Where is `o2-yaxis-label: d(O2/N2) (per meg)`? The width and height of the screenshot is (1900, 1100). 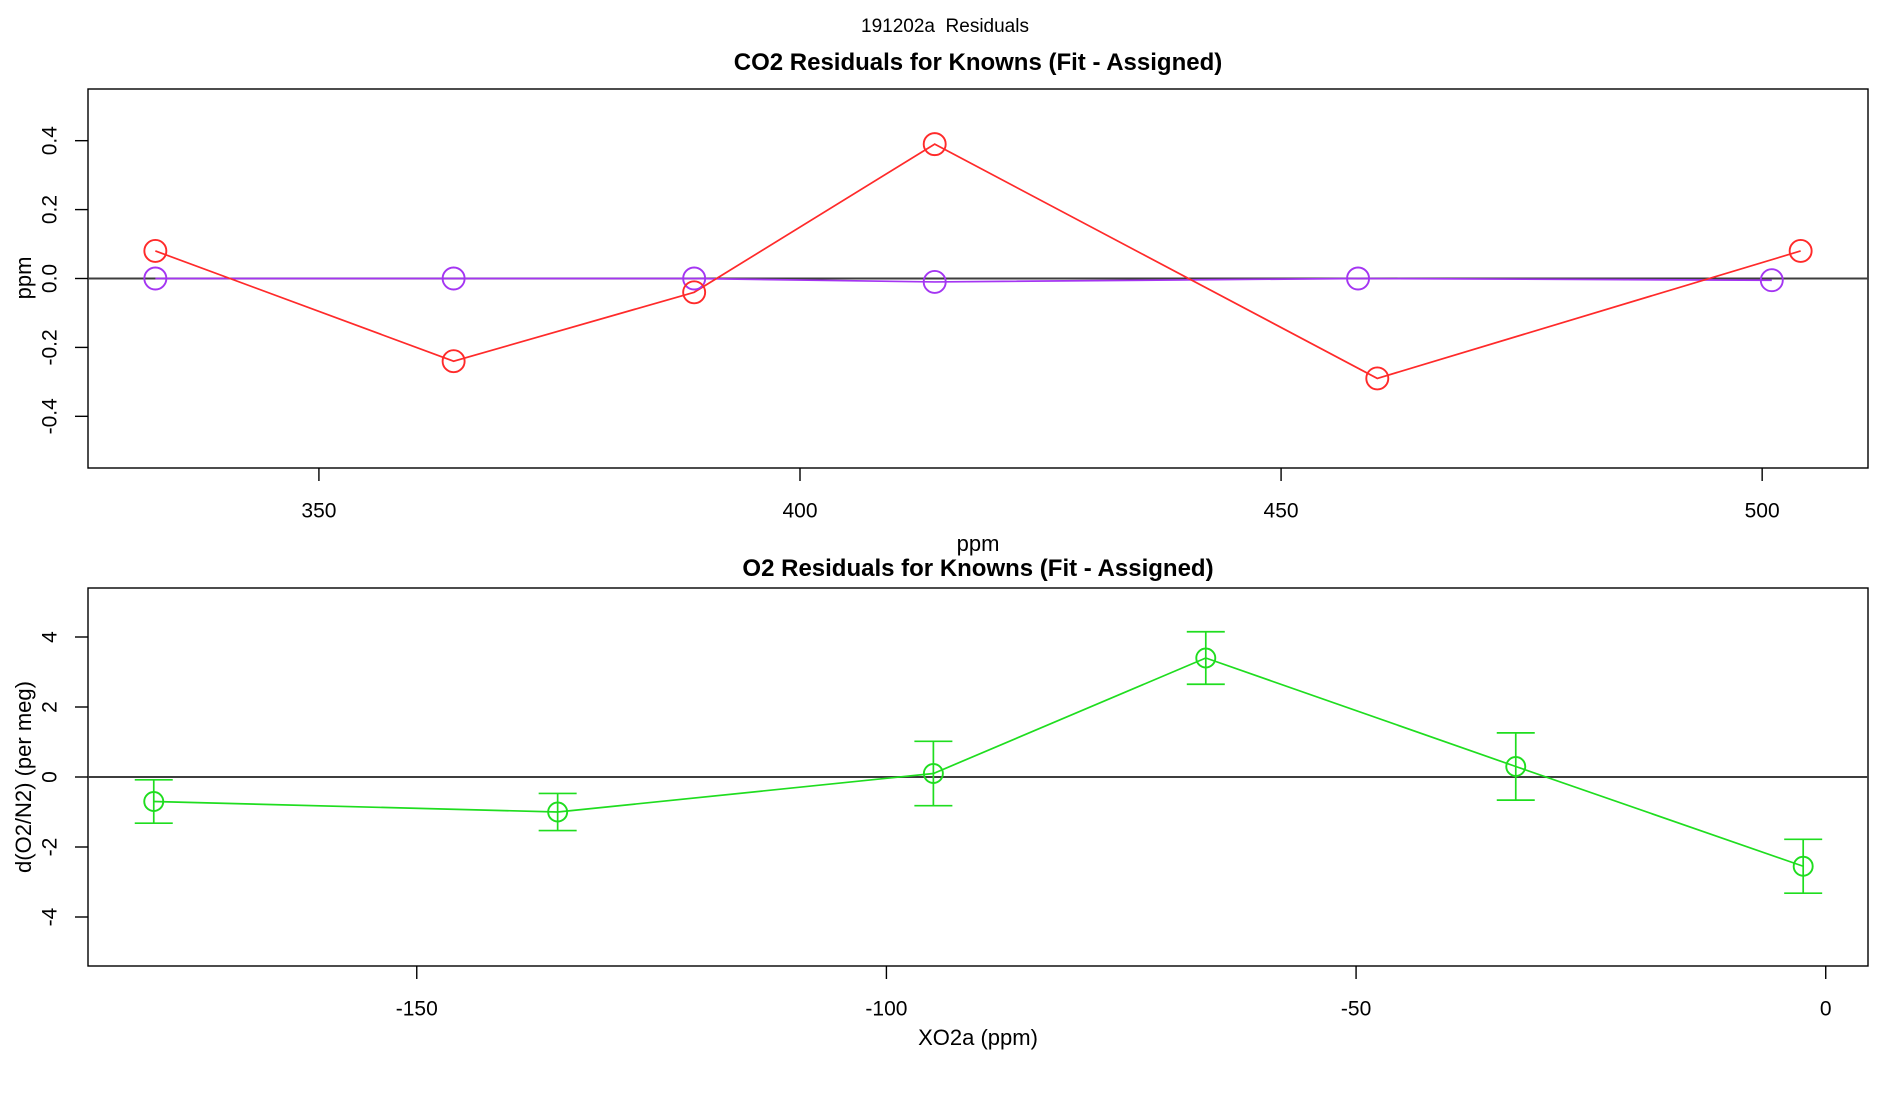
o2-yaxis-label: d(O2/N2) (per meg) is located at coordinates (23, 777).